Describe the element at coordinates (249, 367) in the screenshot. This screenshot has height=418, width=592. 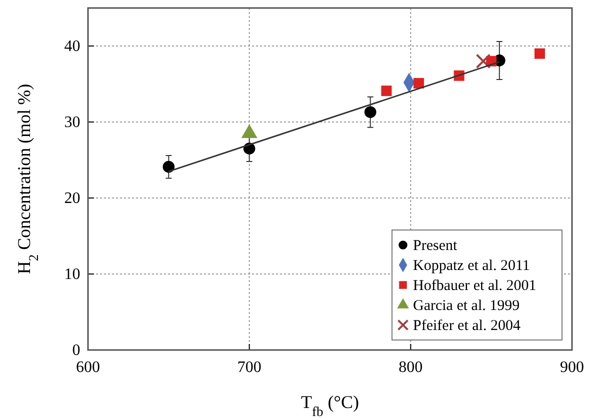
I see `x-tick-label: 700` at that location.